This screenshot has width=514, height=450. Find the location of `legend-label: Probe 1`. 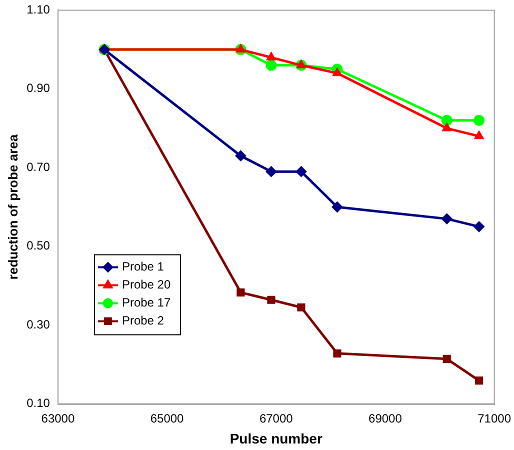

legend-label: Probe 1 is located at coordinates (143, 267).